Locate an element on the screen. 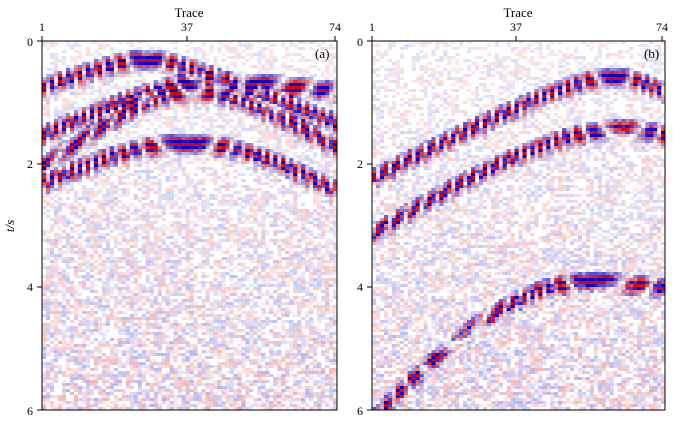 The image size is (681, 422). x-axis-title-a: Trace is located at coordinates (188, 12).